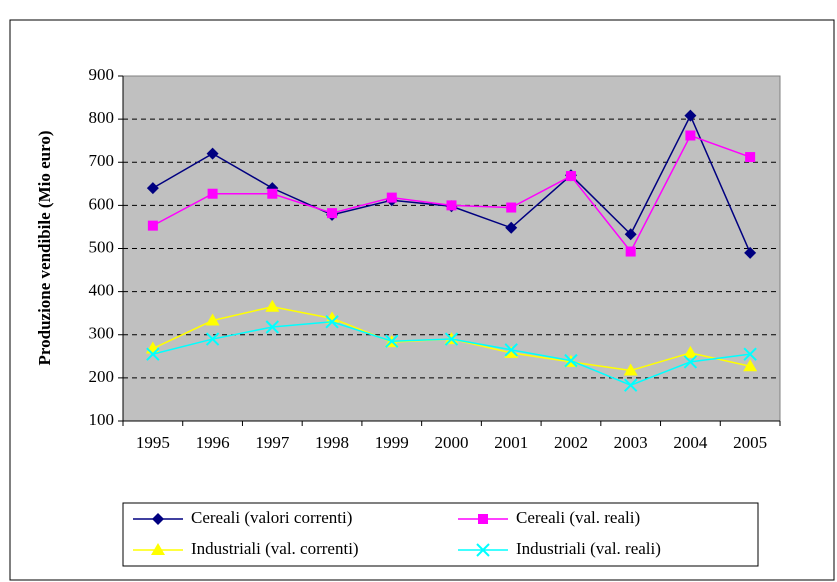 This screenshot has width=837, height=582. Describe the element at coordinates (272, 442) in the screenshot. I see `x-tick-label: 1997` at that location.